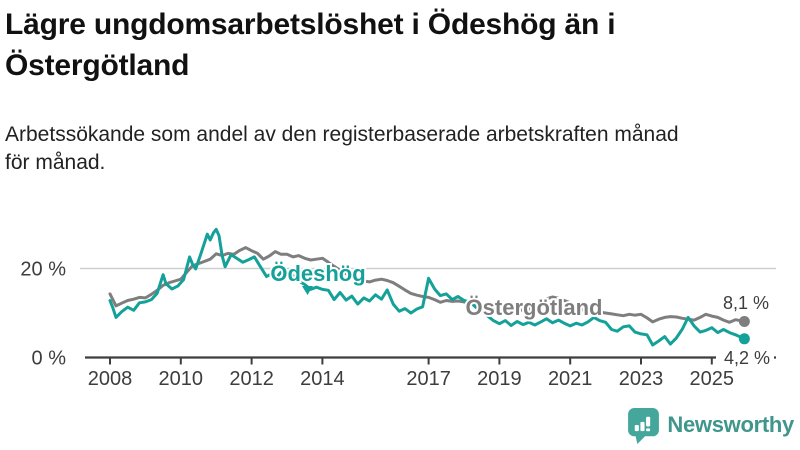  I want to click on newsworthy-logo-icon, so click(644, 425).